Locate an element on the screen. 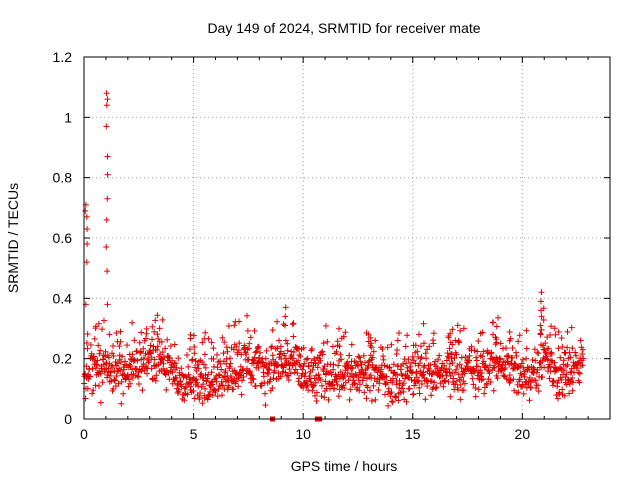 The width and height of the screenshot is (640, 480). x-tick-label: 15 is located at coordinates (413, 434).